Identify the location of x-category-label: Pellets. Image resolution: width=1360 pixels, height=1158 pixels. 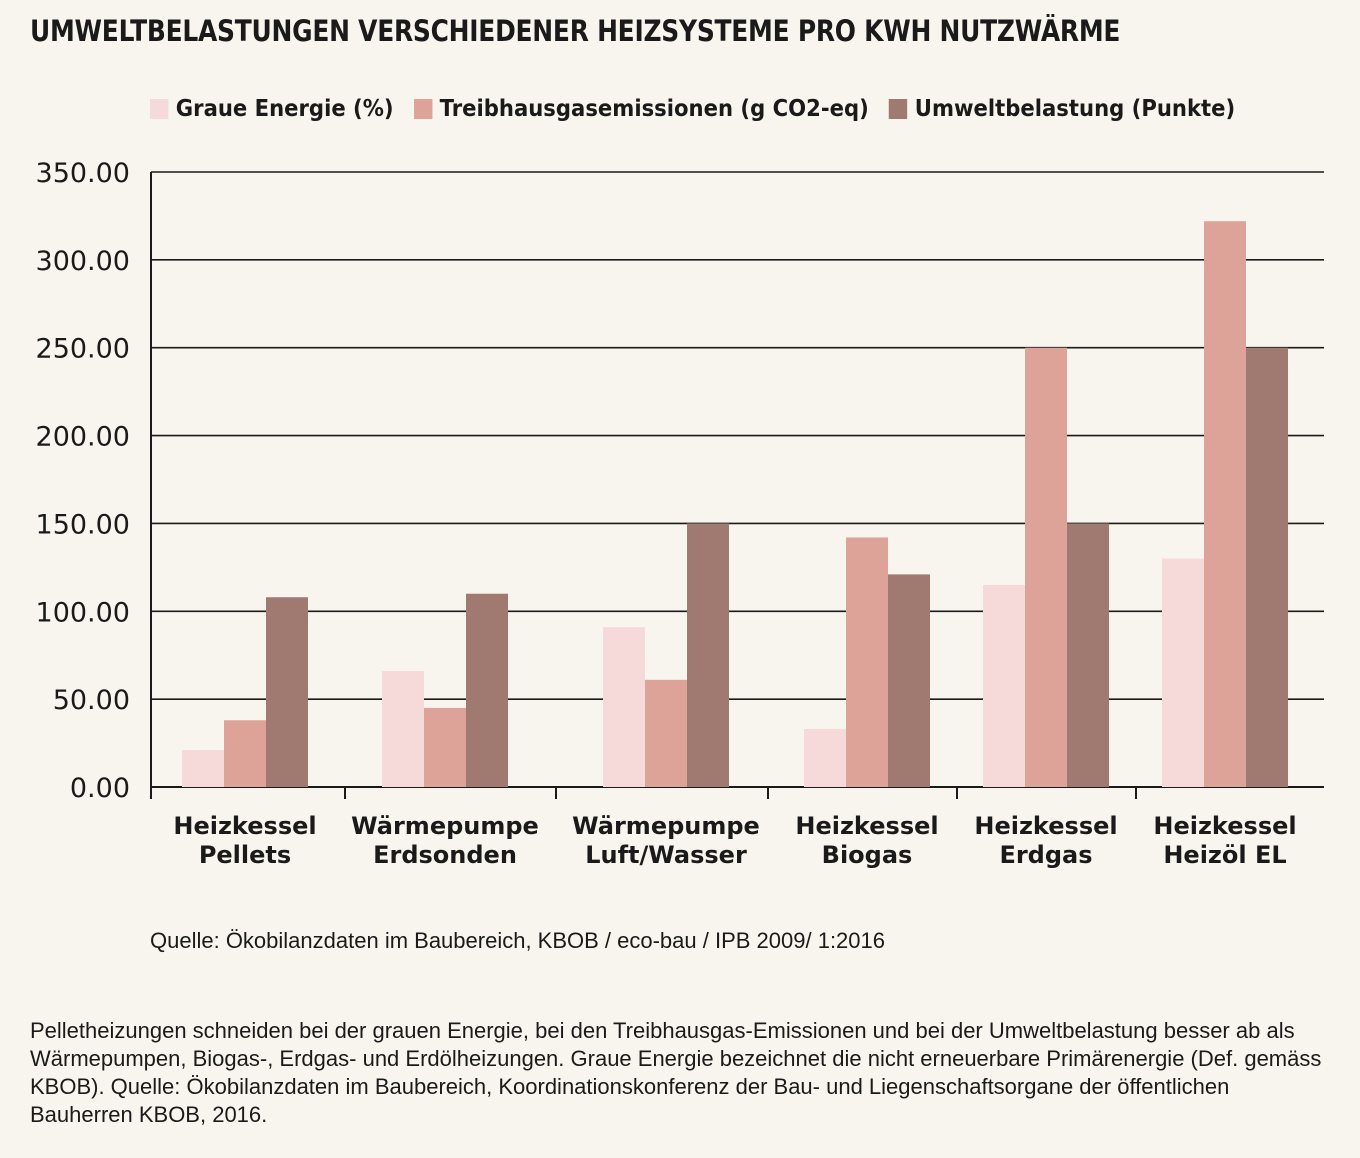
(245, 855).